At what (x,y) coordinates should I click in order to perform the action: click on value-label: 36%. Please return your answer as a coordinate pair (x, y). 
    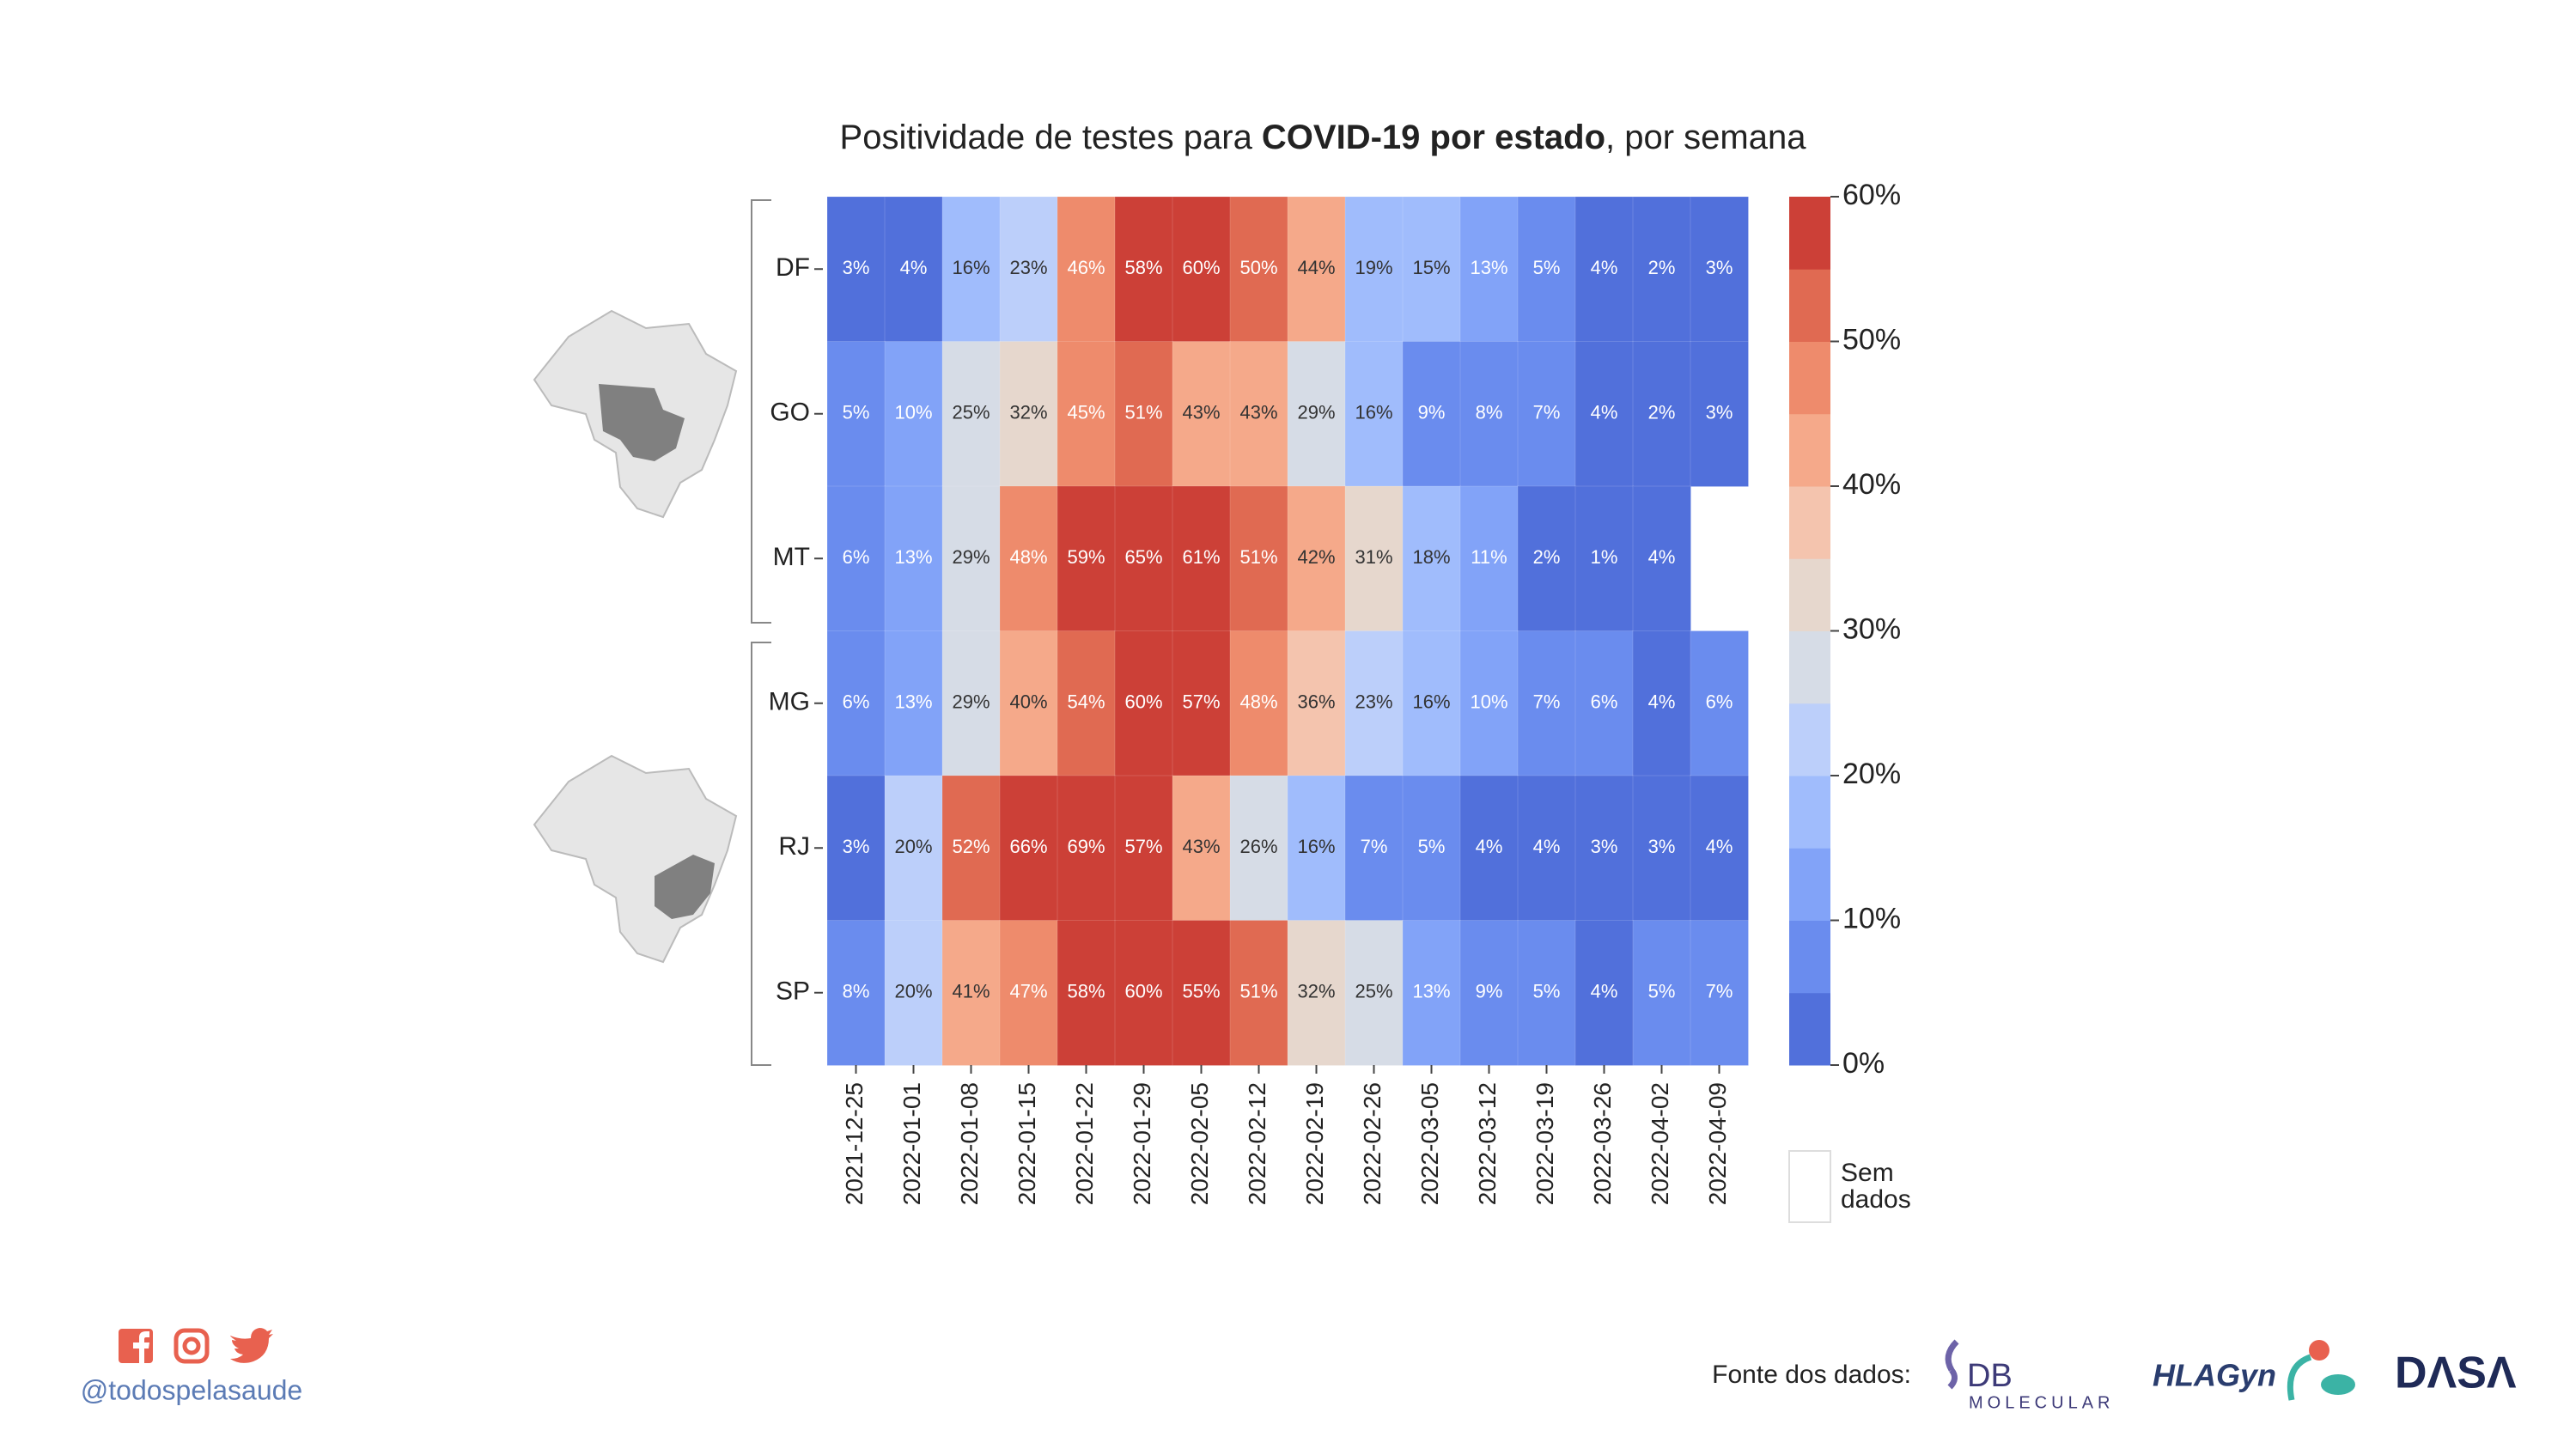
    Looking at the image, I should click on (1316, 702).